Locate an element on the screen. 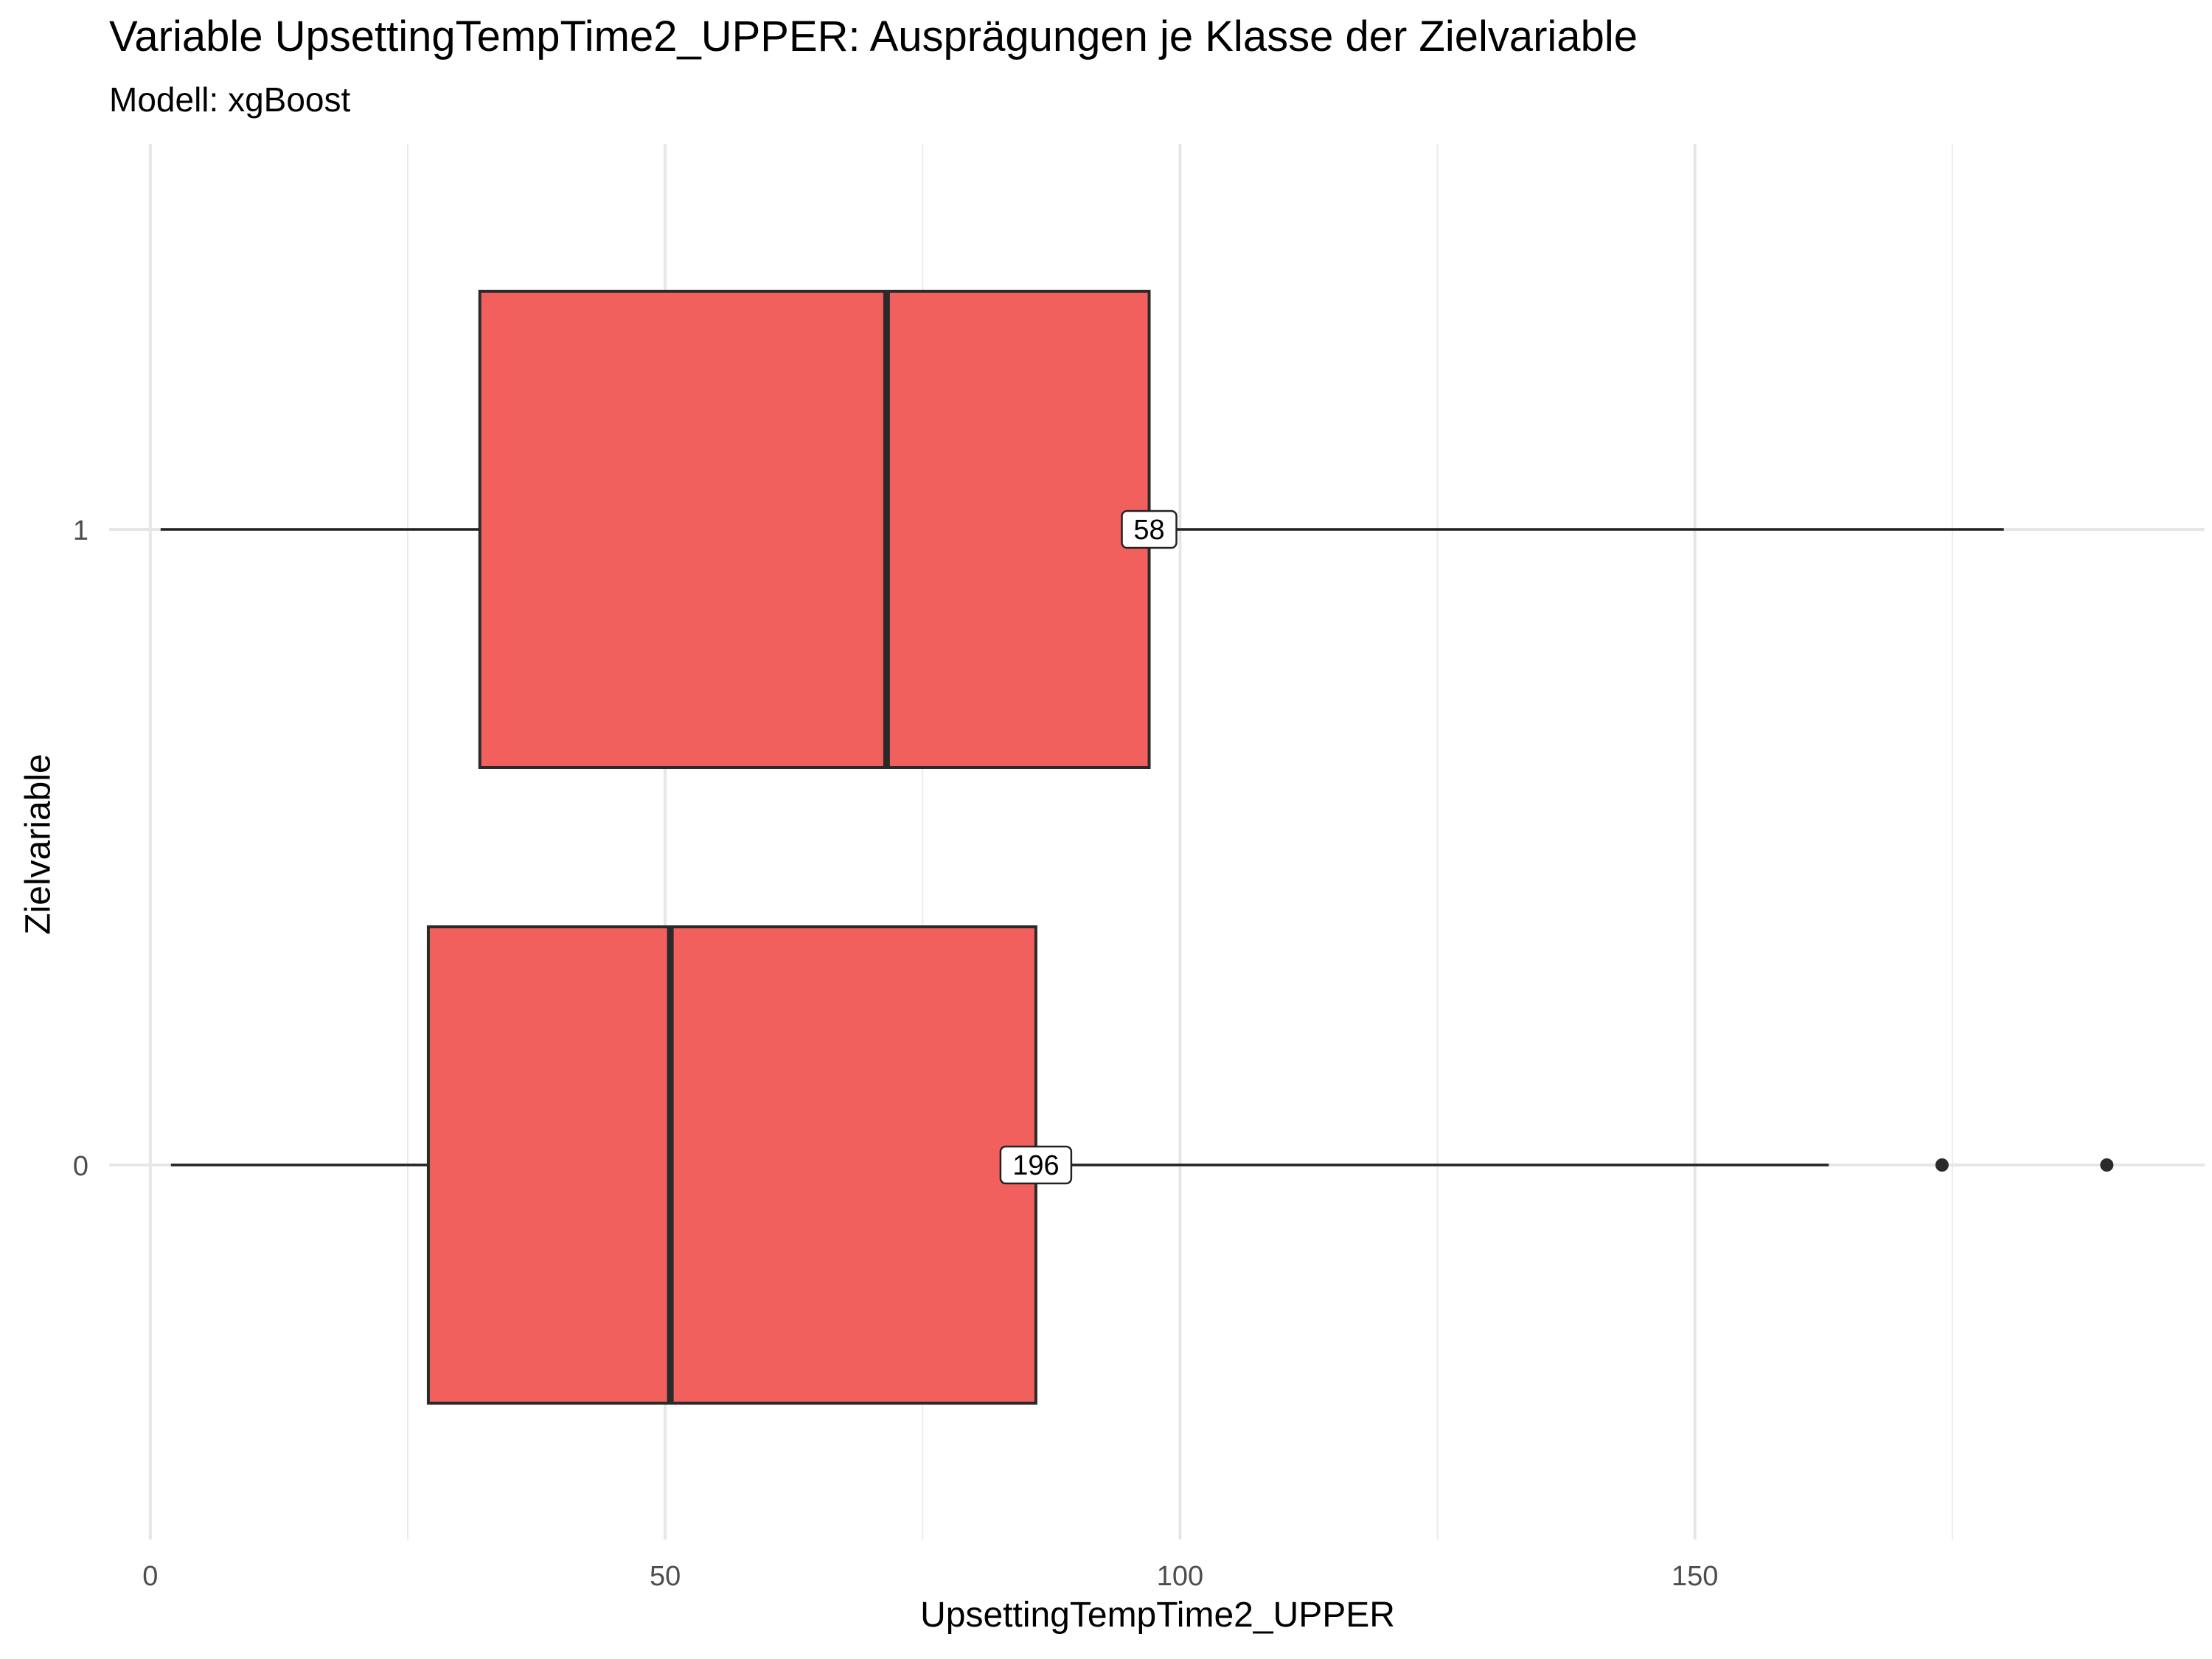 Image resolution: width=2212 pixels, height=1659 pixels. x-tick-label: 150 is located at coordinates (1695, 1576).